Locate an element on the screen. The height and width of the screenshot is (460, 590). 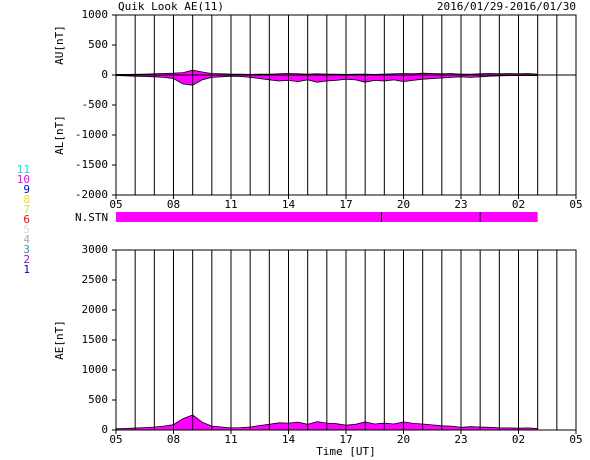
y-axis-label: AE[nT] is located at coordinates (59, 340).